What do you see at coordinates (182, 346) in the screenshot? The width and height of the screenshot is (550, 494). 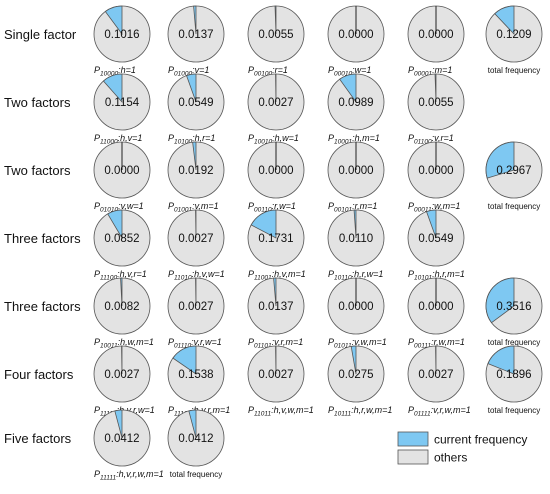 I see `caption-subscript: 01110` at bounding box center [182, 346].